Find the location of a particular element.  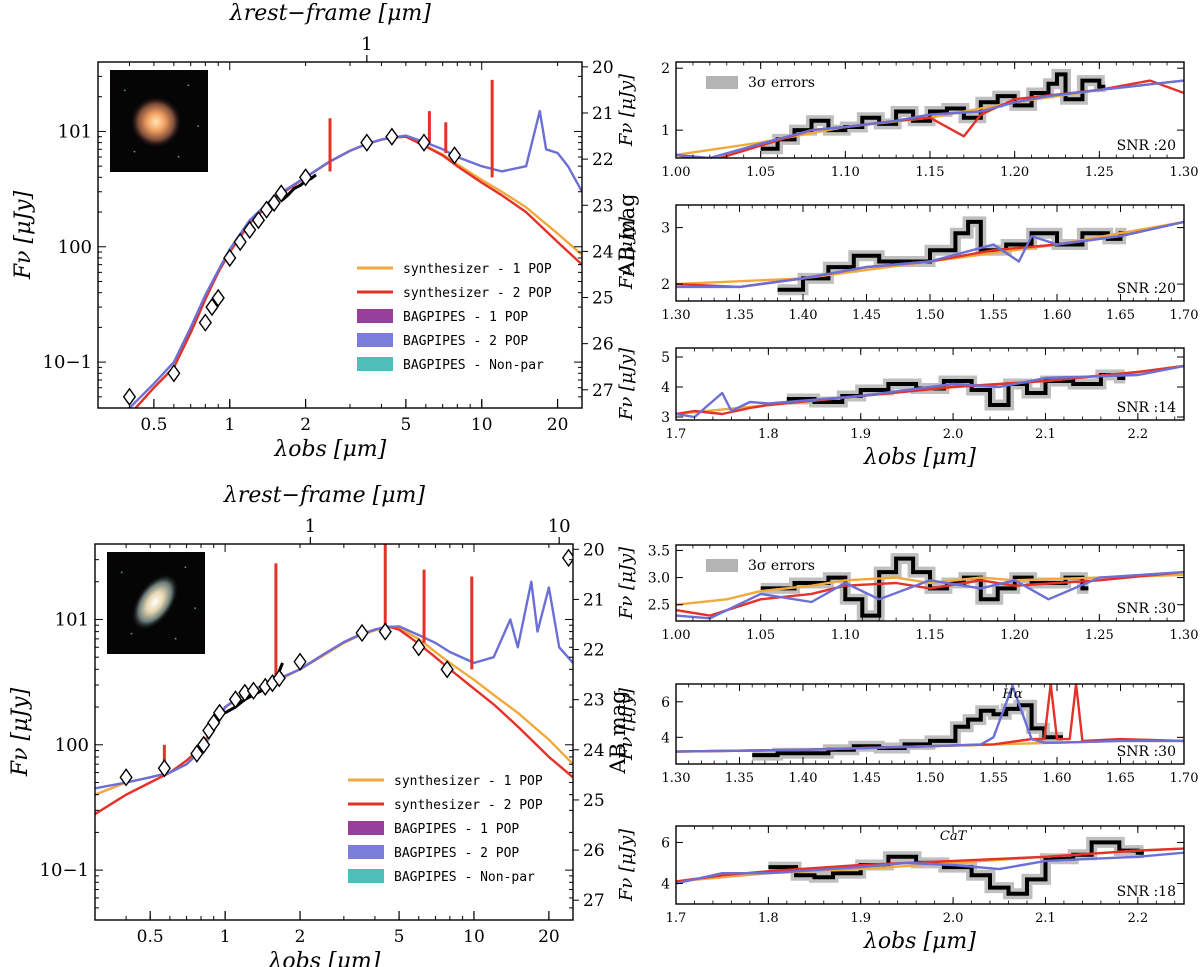

galaxy-blob is located at coordinates (155, 602).